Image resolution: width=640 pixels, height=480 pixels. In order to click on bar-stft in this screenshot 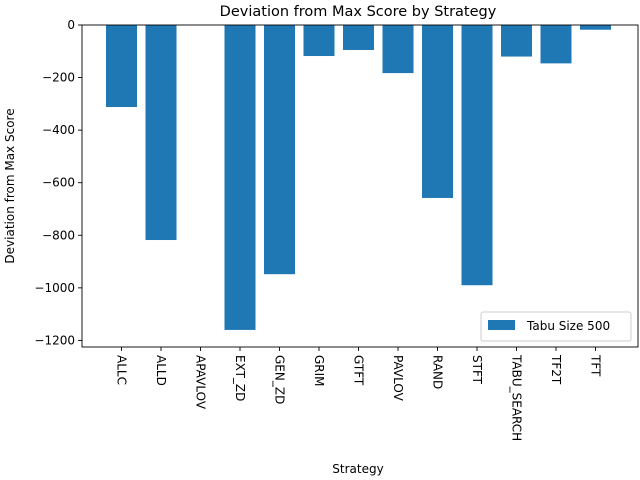, I will do `click(477, 155)`.